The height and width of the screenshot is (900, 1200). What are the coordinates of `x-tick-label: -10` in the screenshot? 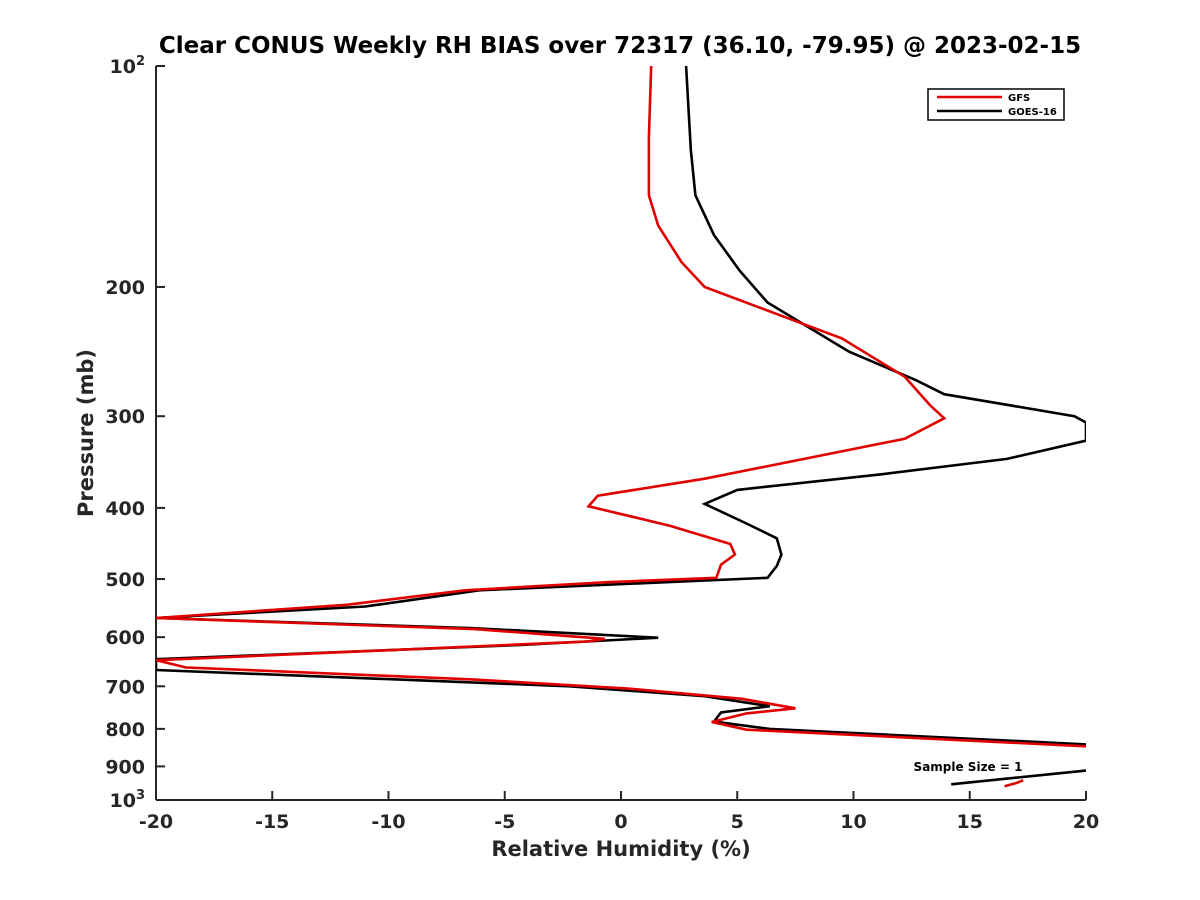 It's located at (388, 822).